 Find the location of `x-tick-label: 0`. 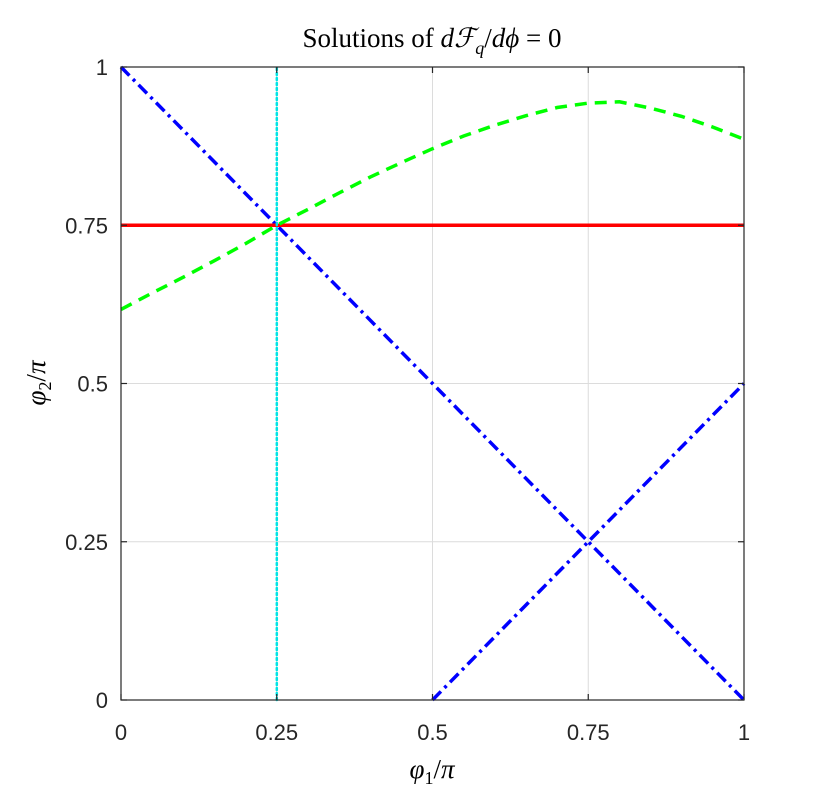

x-tick-label: 0 is located at coordinates (121, 732).